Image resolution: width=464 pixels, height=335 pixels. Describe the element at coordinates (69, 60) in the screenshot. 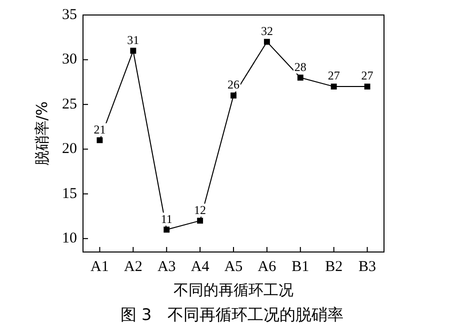

I see `y-tick-label: 30` at that location.